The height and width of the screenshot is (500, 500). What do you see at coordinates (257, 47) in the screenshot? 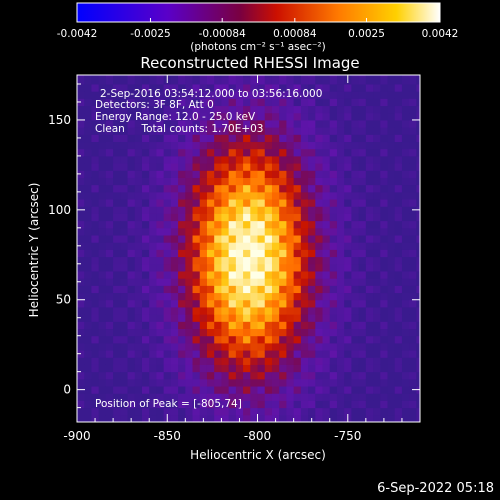
I see `colorbar-unit-label: (photons cm⁻² s⁻¹ asec⁻²)` at bounding box center [257, 47].